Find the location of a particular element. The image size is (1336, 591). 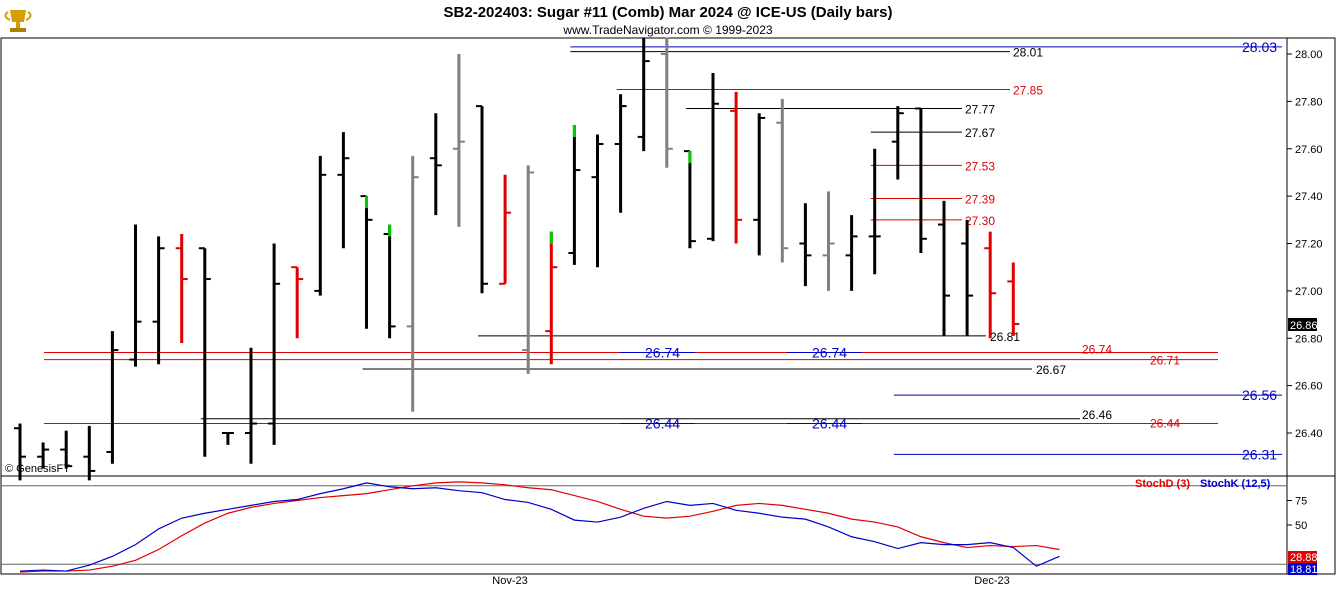

stoch-d-badge: 28.88 is located at coordinates (1303, 557).